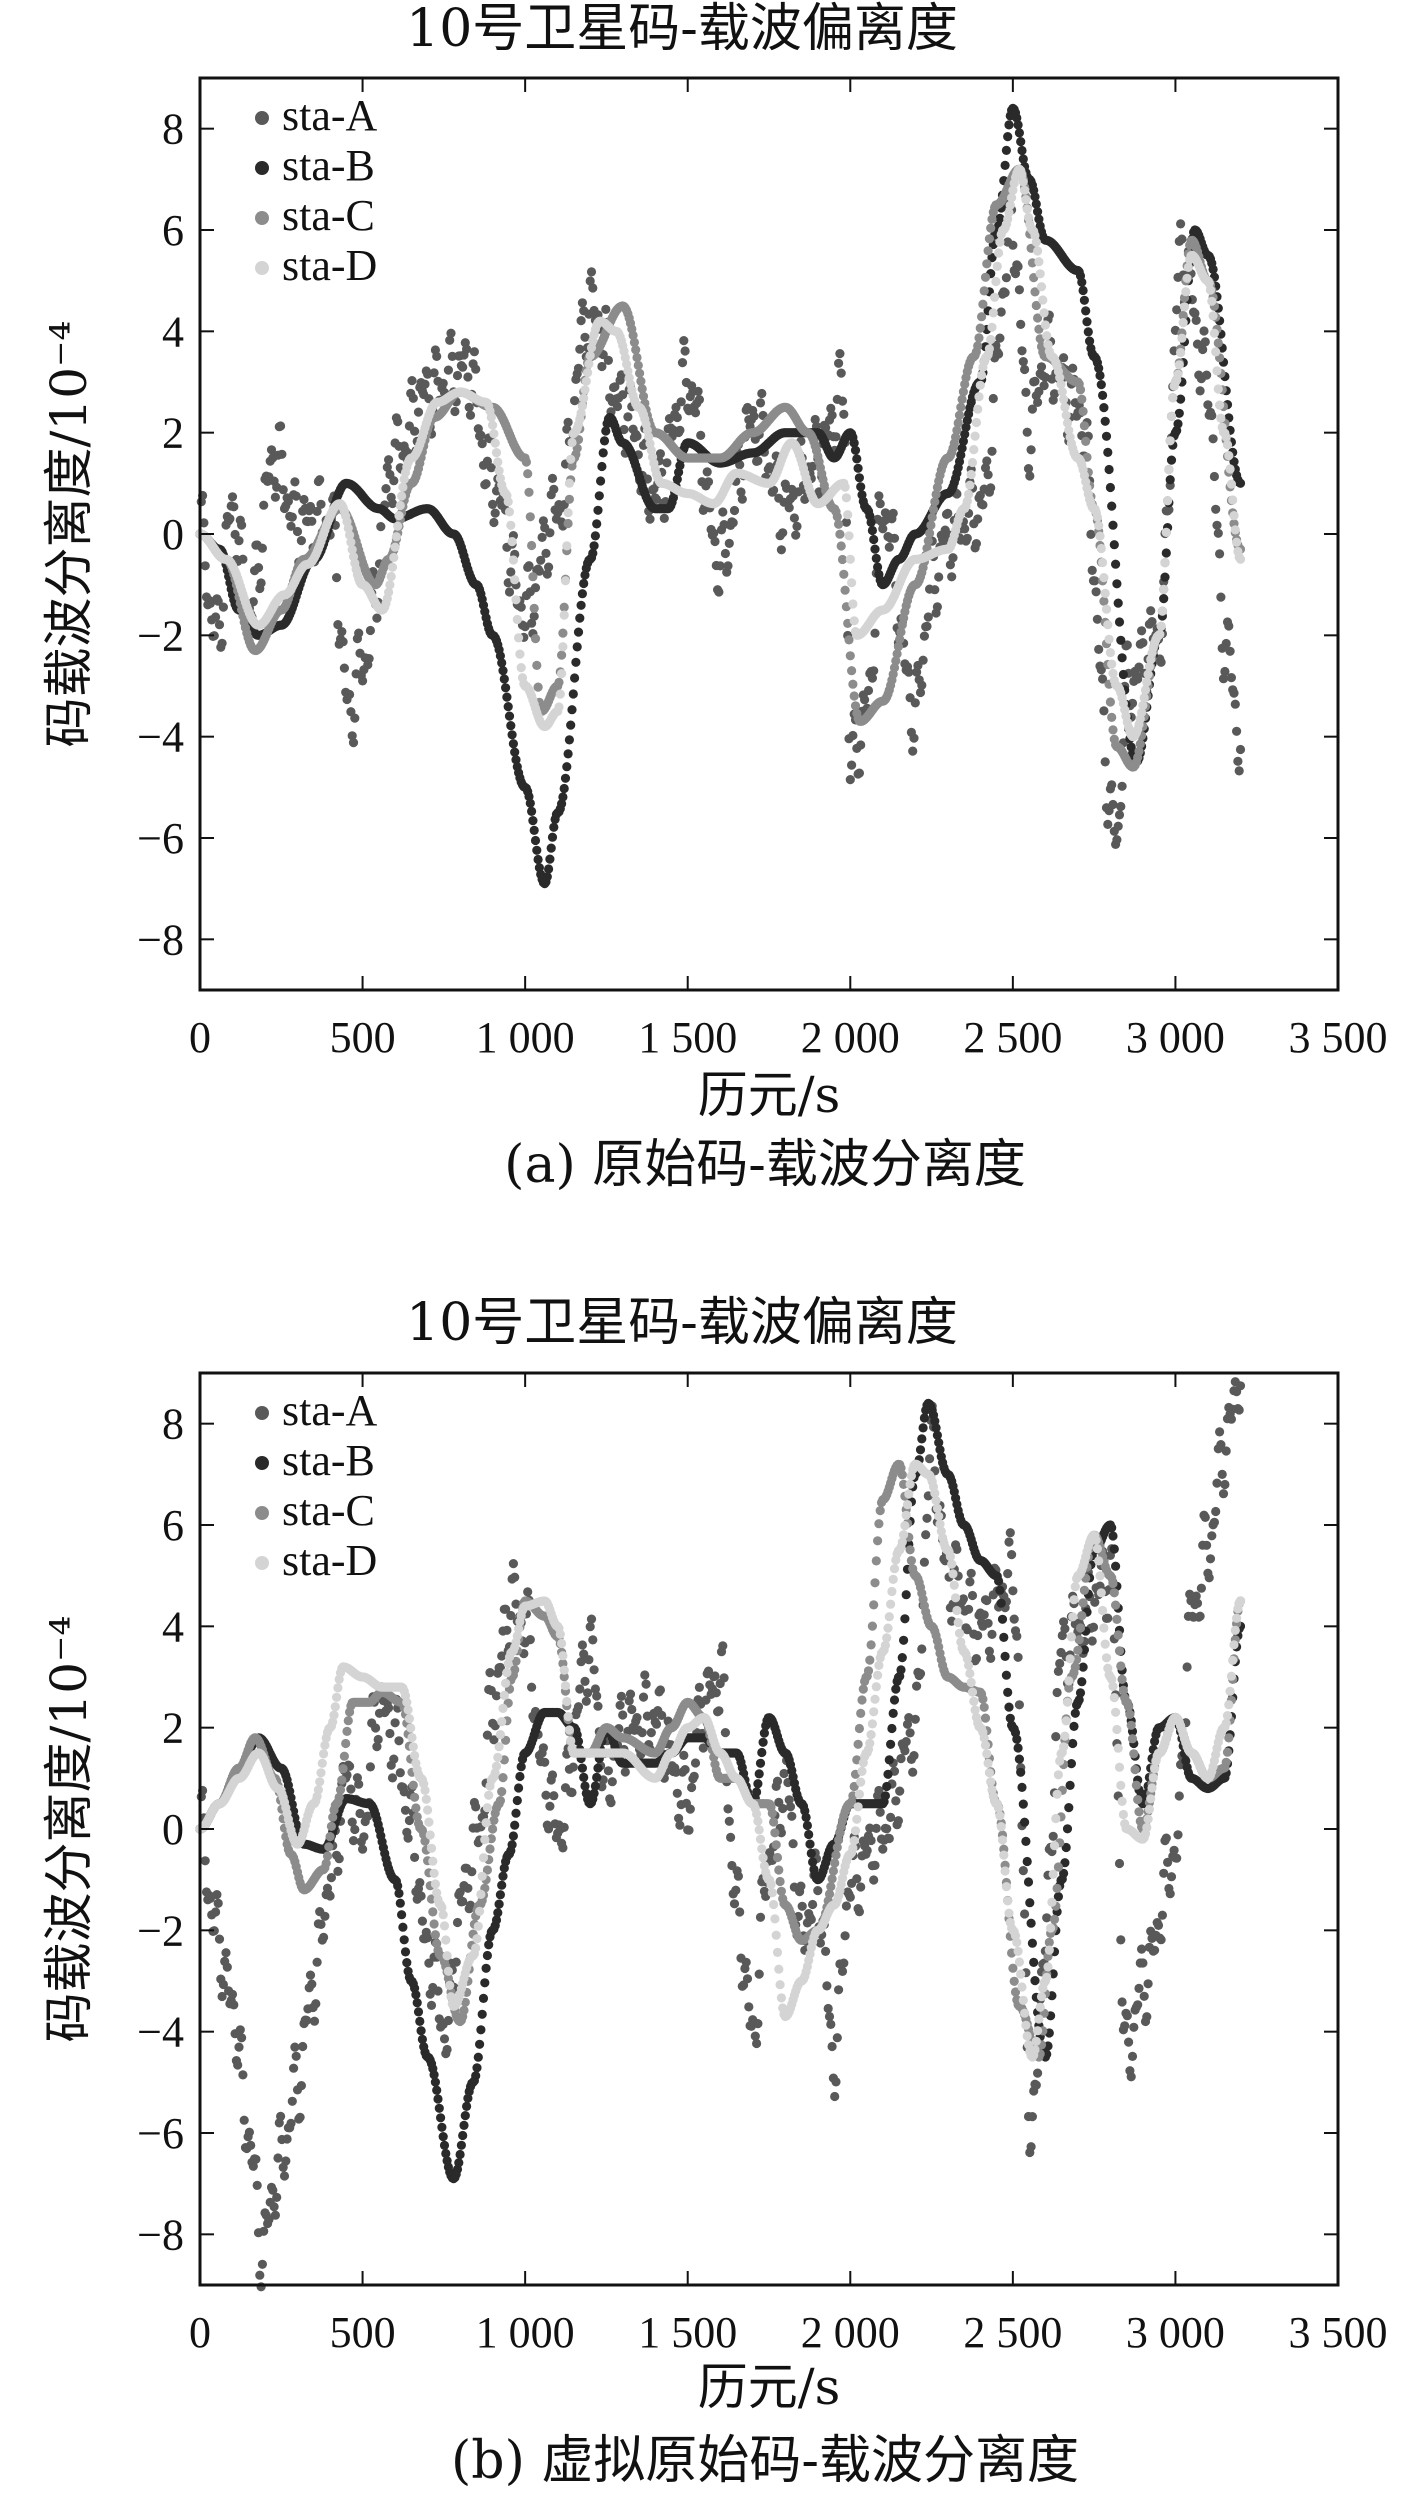 Image resolution: width=1417 pixels, height=2499 pixels. What do you see at coordinates (765, 1165) in the screenshot?
I see `panel-caption: (a) 原始码-载波分离度` at bounding box center [765, 1165].